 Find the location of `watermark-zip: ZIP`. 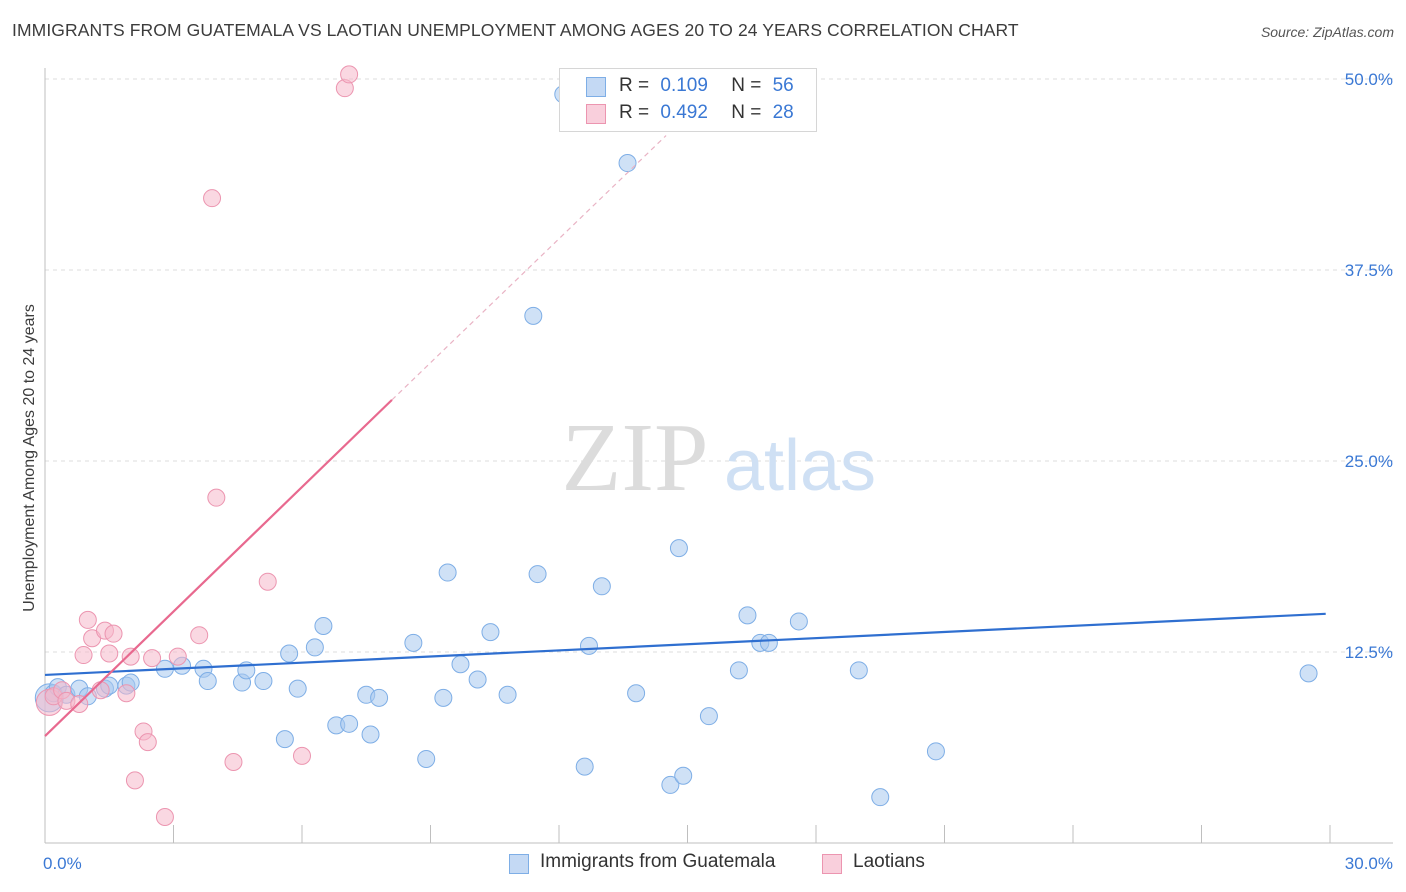

watermark-zip: ZIP is located at coordinates (635, 458).